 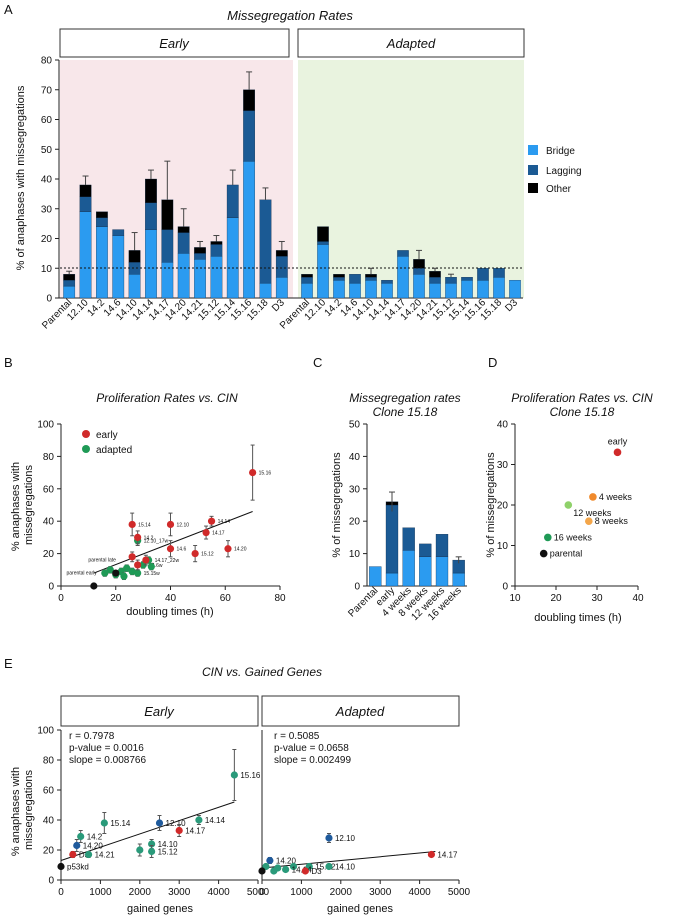 What do you see at coordinates (152, 574) in the screenshot?
I see `point-label: 15.15w` at bounding box center [152, 574].